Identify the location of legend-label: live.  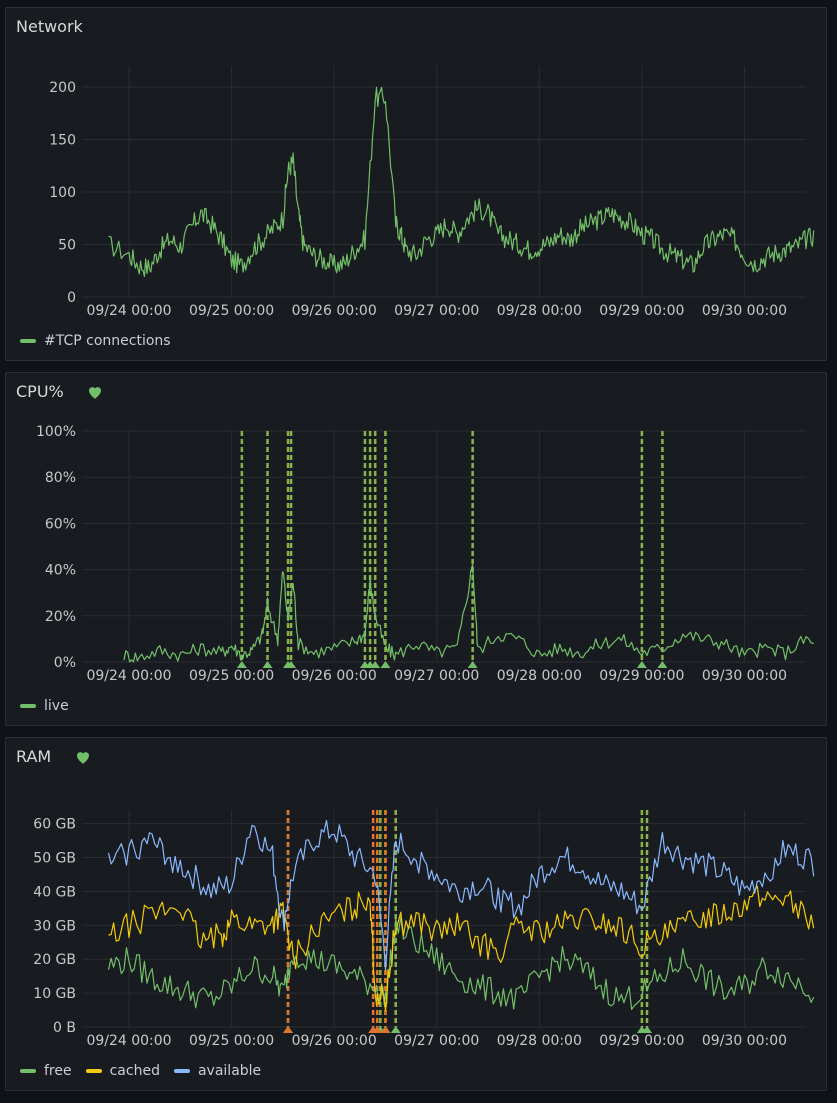
(56, 706).